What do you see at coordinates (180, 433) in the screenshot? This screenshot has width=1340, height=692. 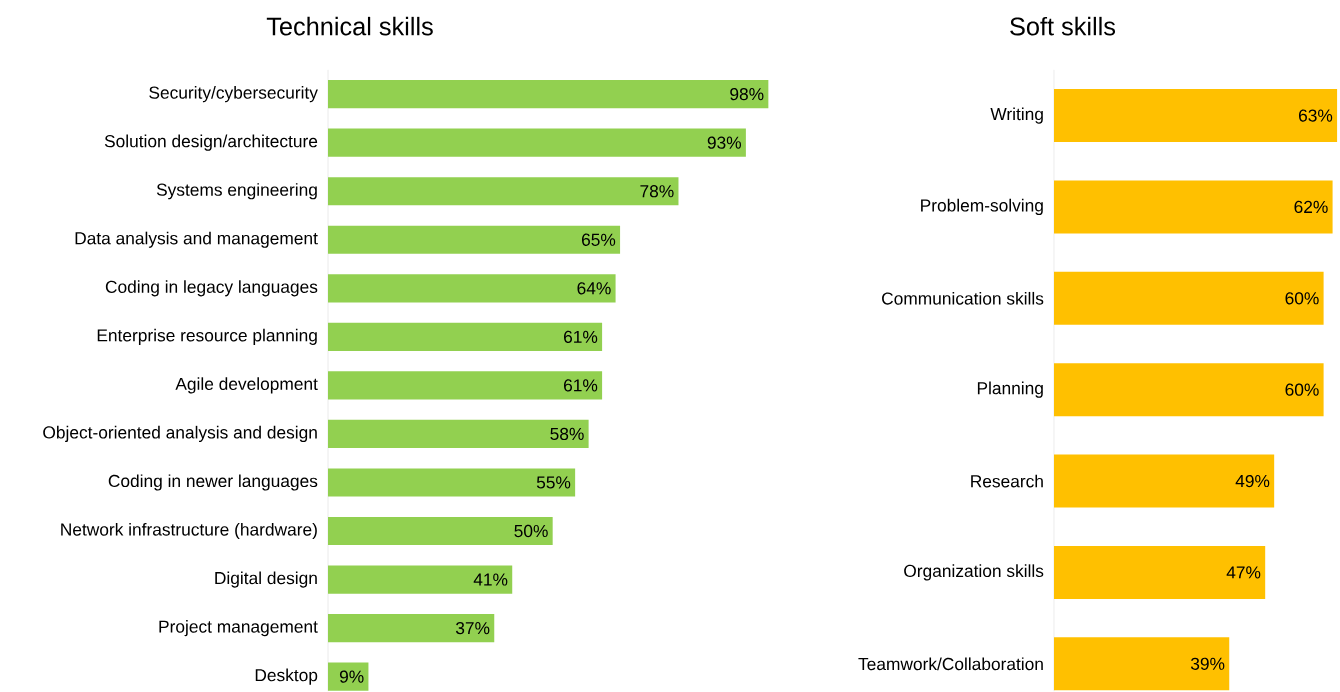 I see `y-tick-label: Object-oriented analysis and design` at bounding box center [180, 433].